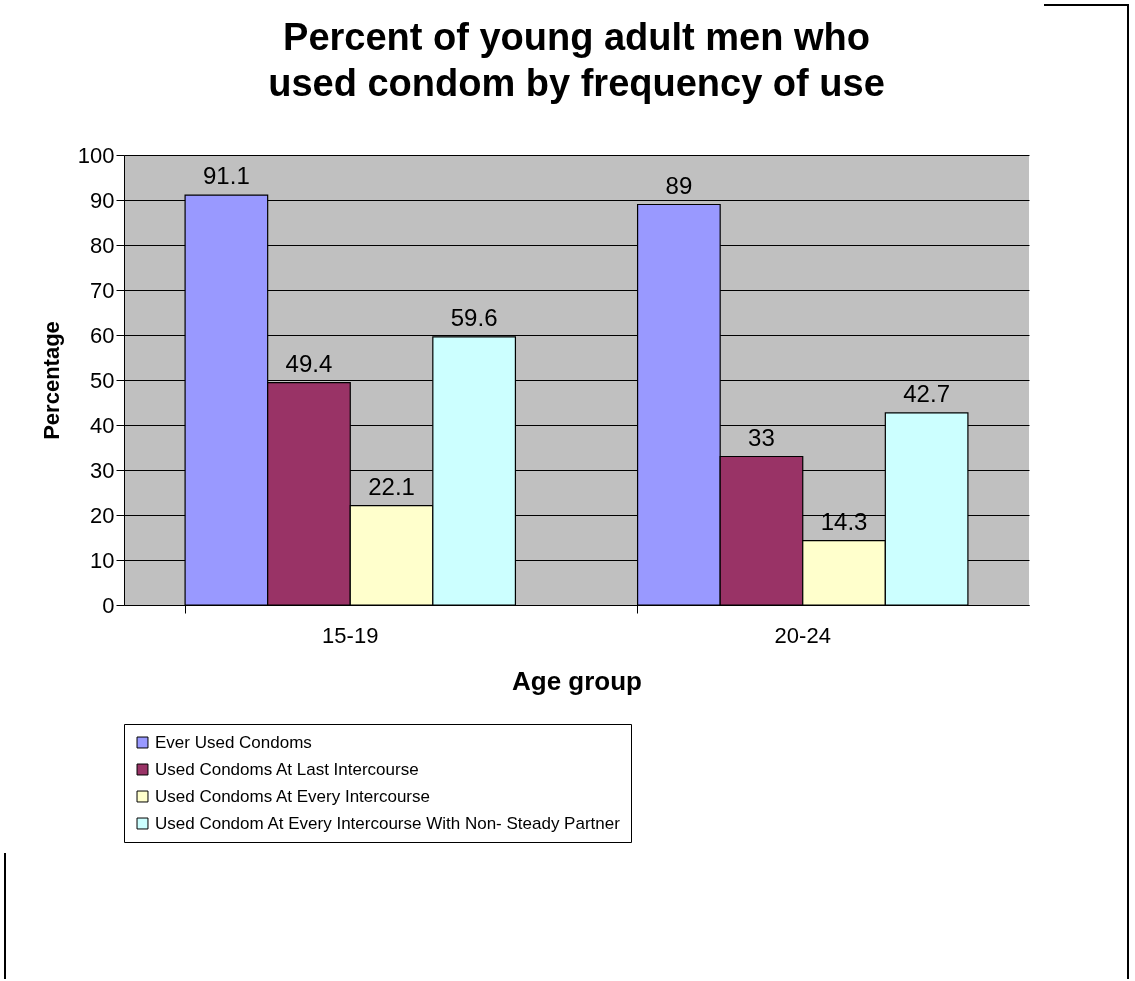 This screenshot has height=981, width=1135. Describe the element at coordinates (350, 635) in the screenshot. I see `x-tick-label: 15-19` at that location.